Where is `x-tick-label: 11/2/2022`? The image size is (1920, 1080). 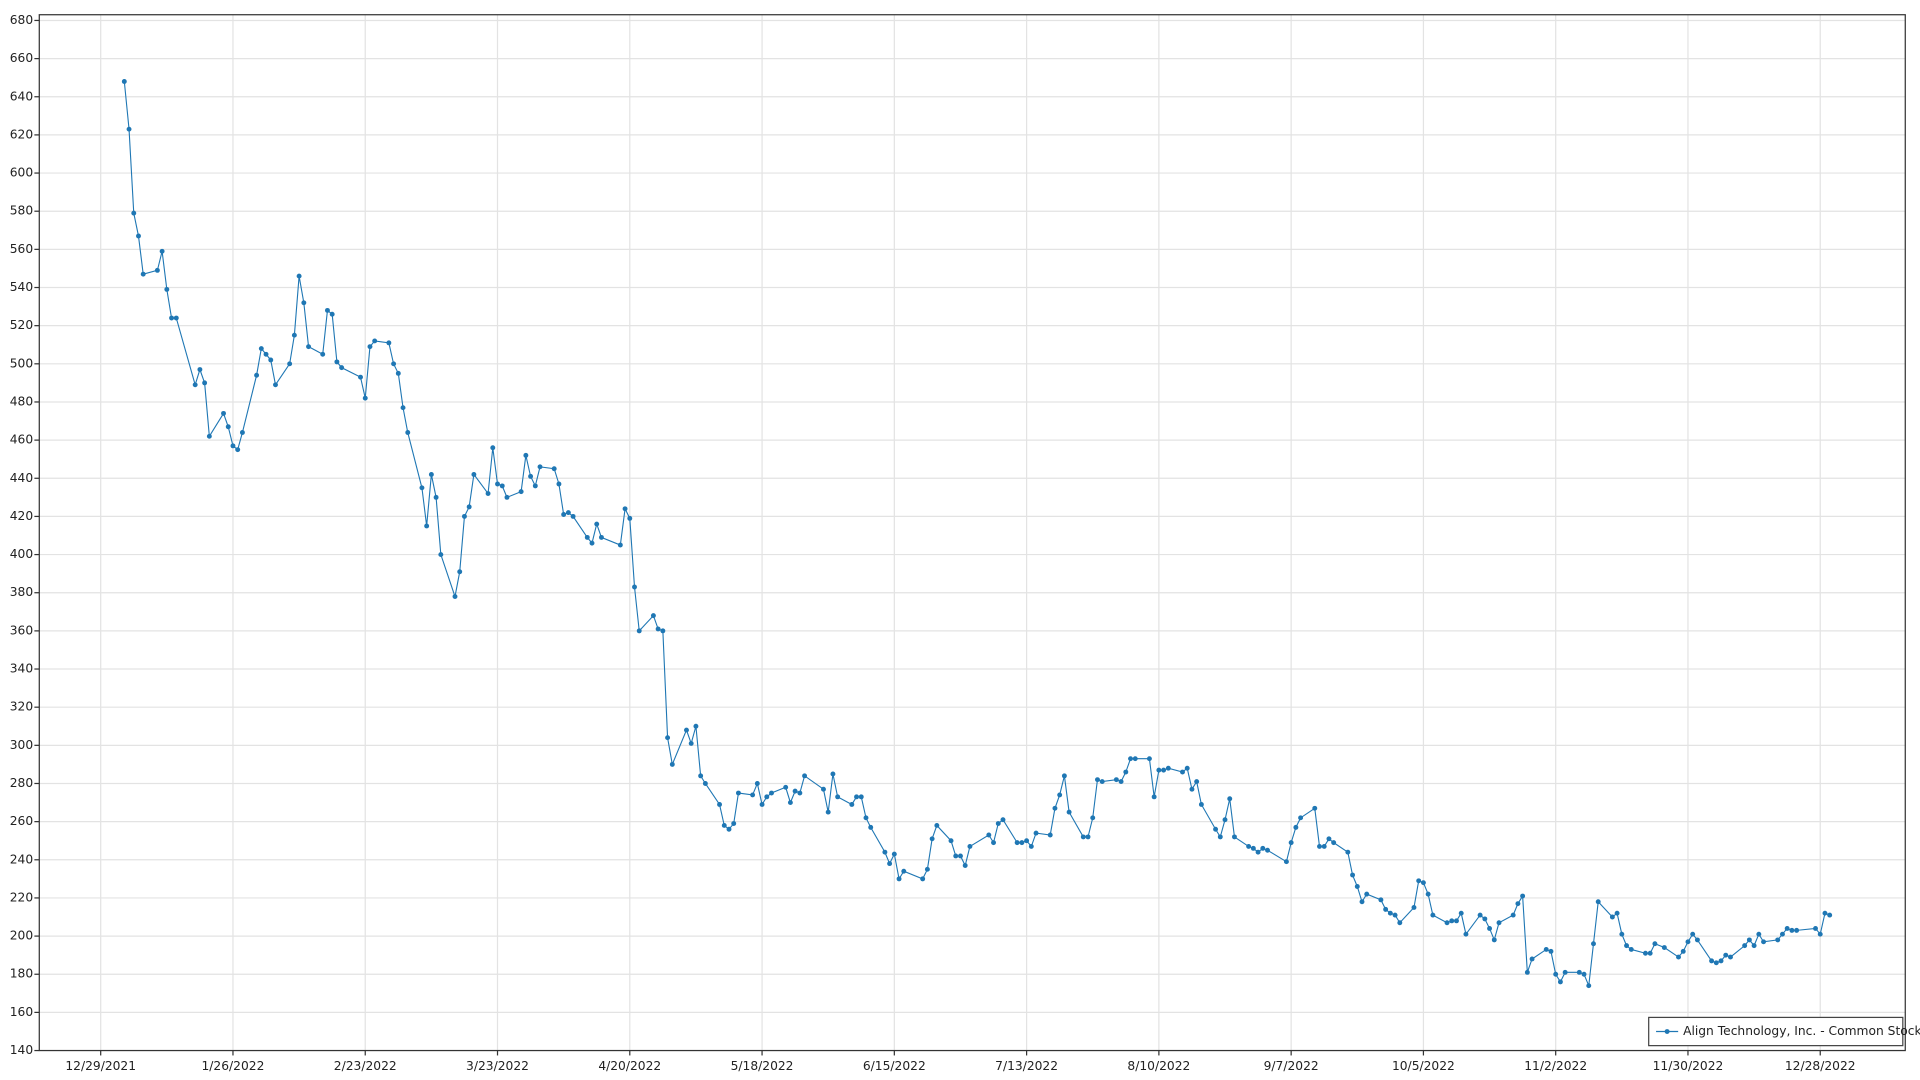 x-tick-label: 11/2/2022 is located at coordinates (1555, 1066).